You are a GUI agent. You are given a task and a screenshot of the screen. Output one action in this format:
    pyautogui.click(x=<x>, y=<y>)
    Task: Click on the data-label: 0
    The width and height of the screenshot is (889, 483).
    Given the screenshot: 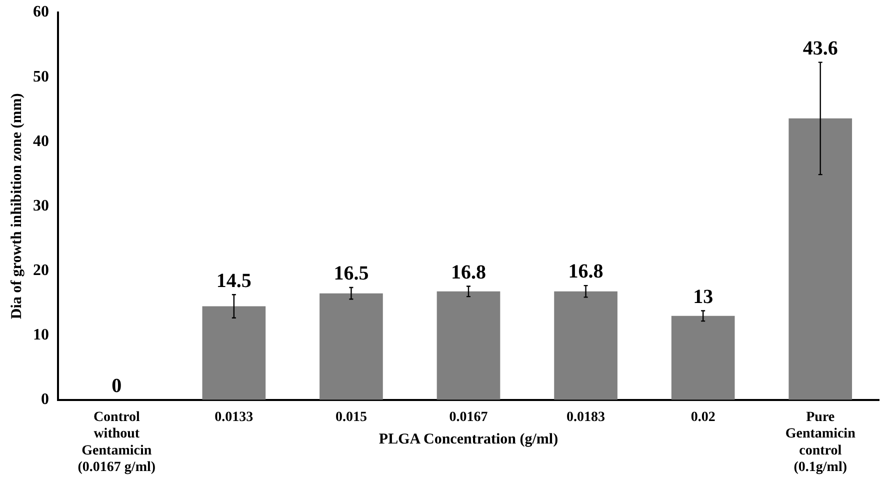 What is the action you would take?
    pyautogui.click(x=117, y=385)
    